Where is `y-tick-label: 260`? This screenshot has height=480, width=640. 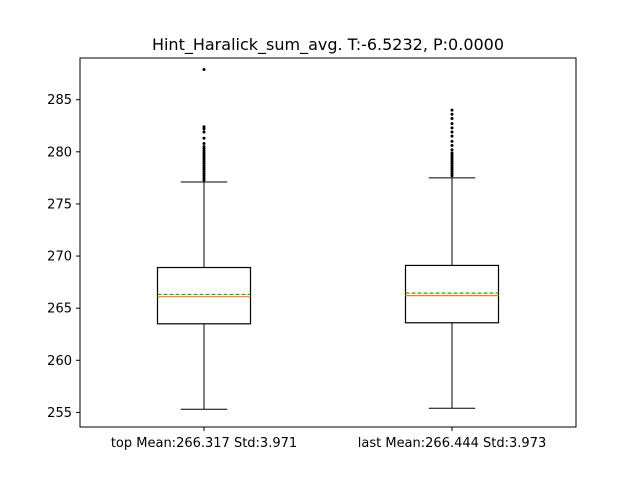 y-tick-label: 260 is located at coordinates (59, 361).